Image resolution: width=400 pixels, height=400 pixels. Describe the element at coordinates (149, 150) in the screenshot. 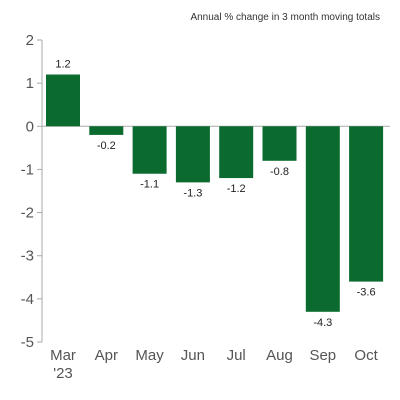

I see `bar-may` at that location.